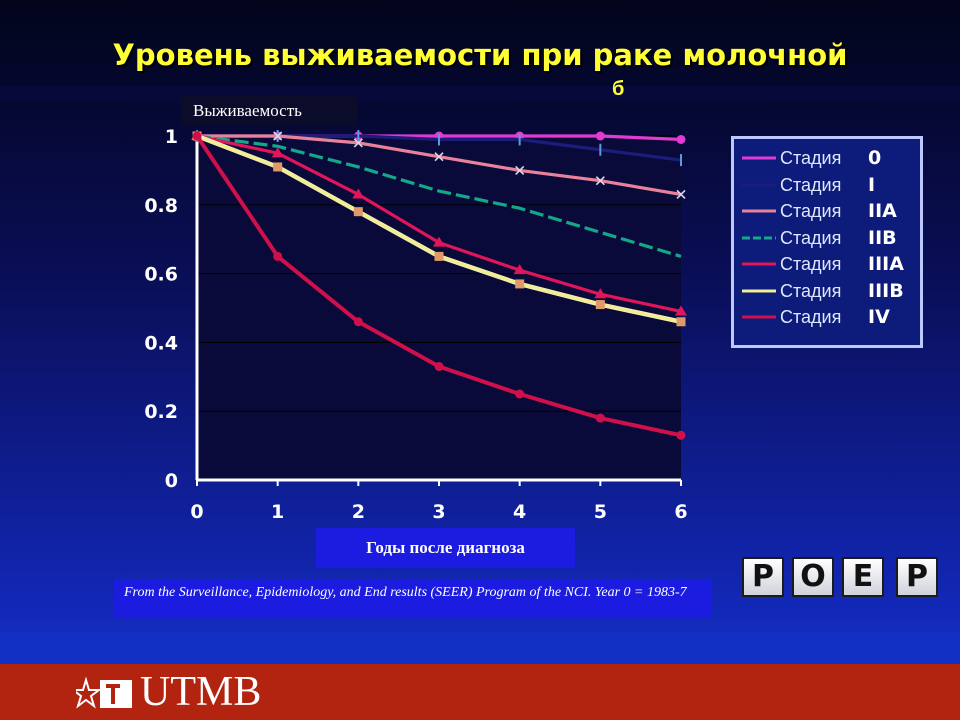  Describe the element at coordinates (439, 196) in the screenshot. I see `series-line-stadia-iib` at that location.